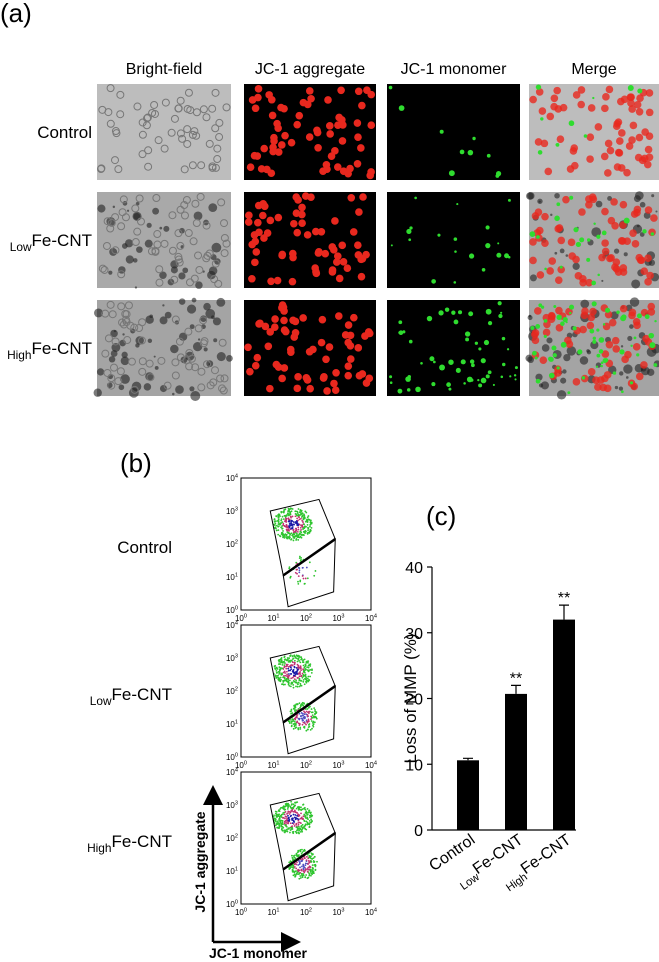 The image size is (659, 962). I want to click on column-header: Merge, so click(593, 69).